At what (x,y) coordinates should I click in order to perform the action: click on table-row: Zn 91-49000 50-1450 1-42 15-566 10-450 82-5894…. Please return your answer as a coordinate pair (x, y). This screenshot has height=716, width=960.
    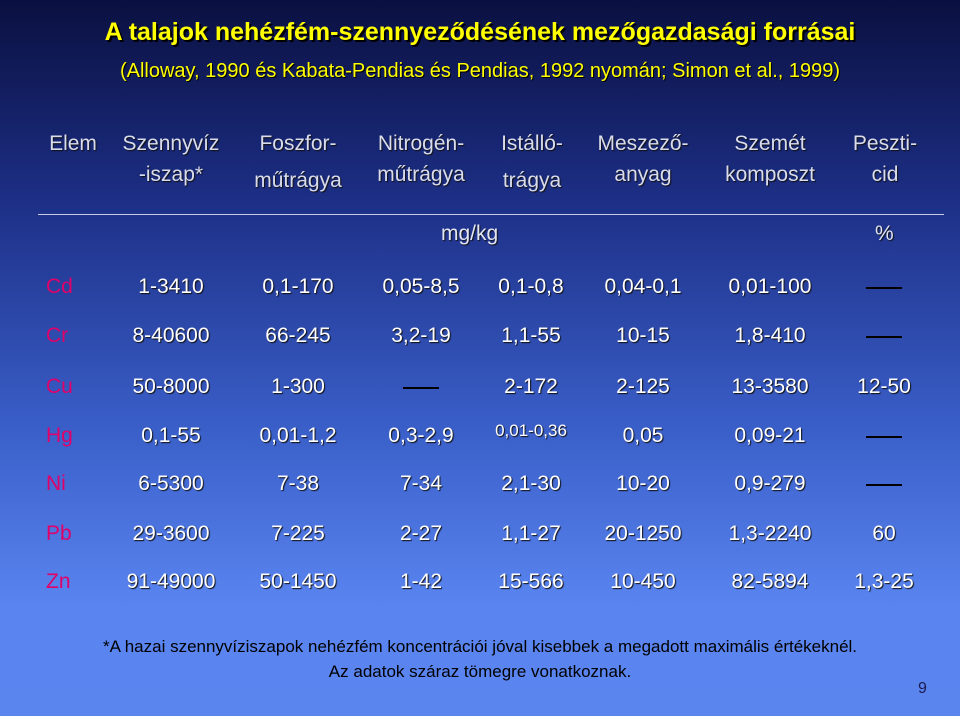
    Looking at the image, I should click on (480, 590).